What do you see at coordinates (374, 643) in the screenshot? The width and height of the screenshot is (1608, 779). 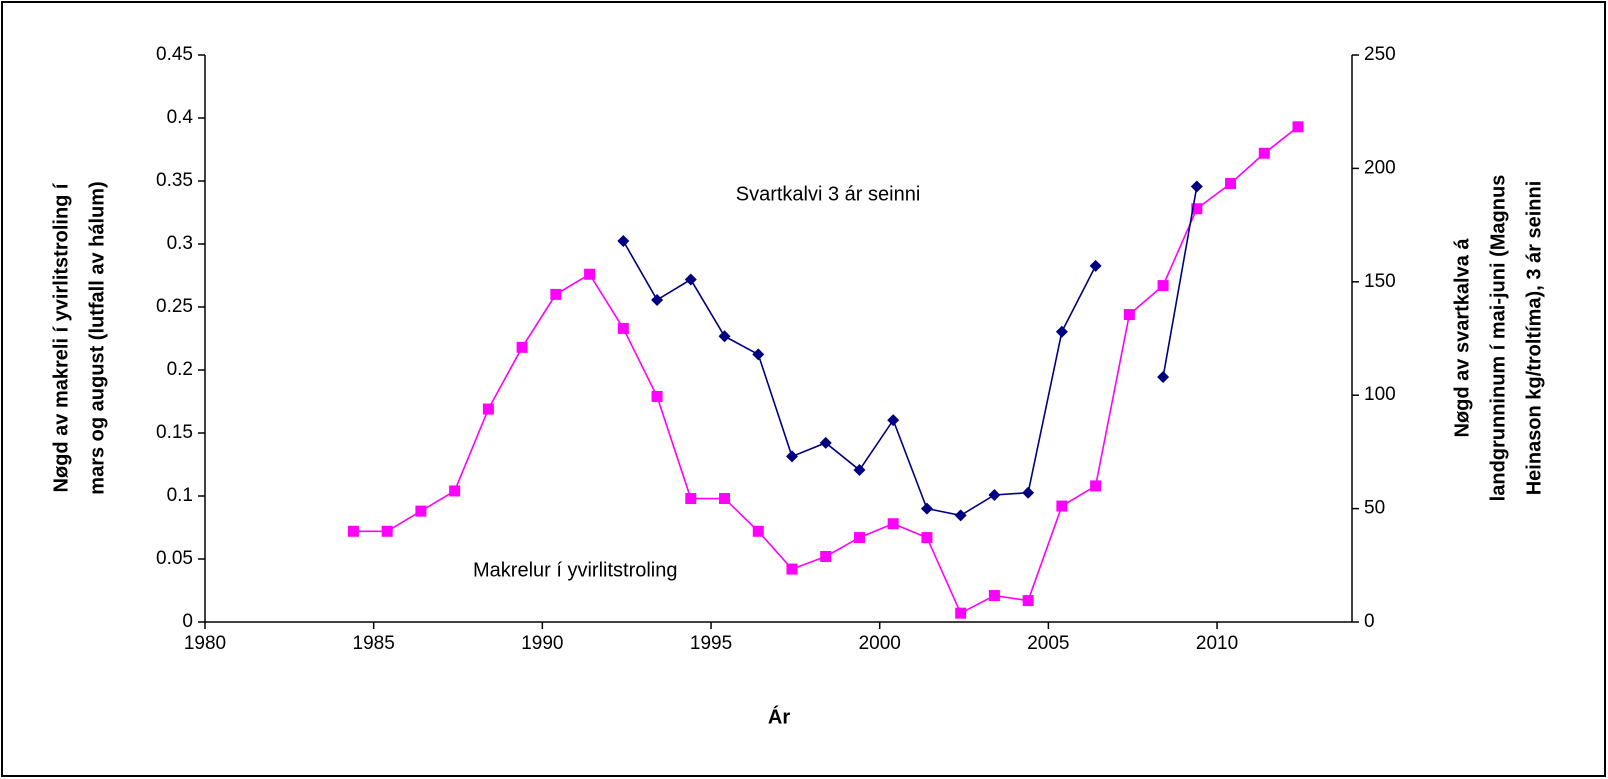 I see `x-tick-label: 1985` at bounding box center [374, 643].